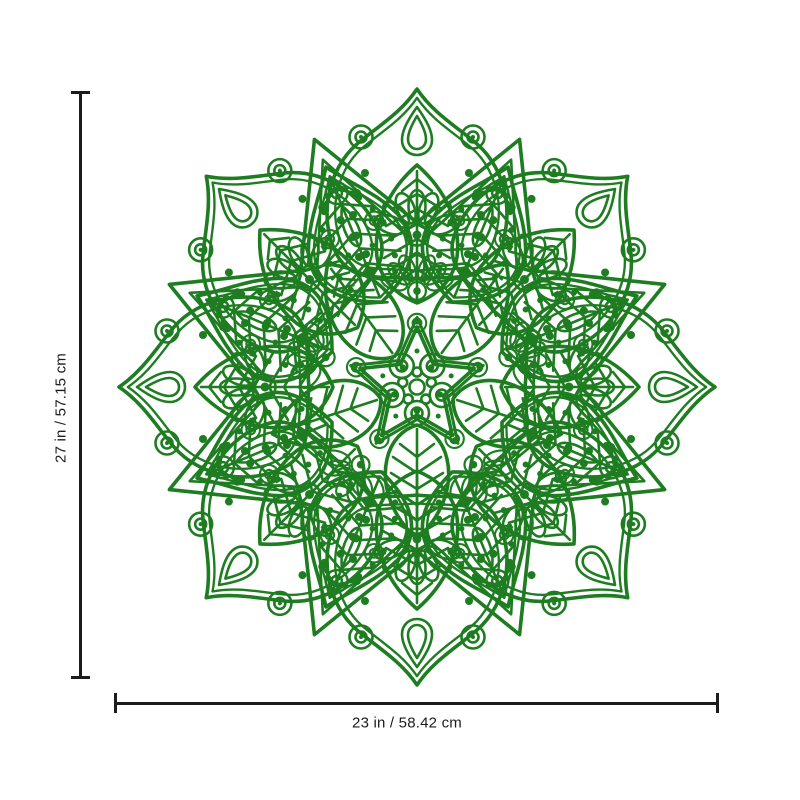  Describe the element at coordinates (115, 703) in the screenshot. I see `width-dimension-cap-left` at that location.